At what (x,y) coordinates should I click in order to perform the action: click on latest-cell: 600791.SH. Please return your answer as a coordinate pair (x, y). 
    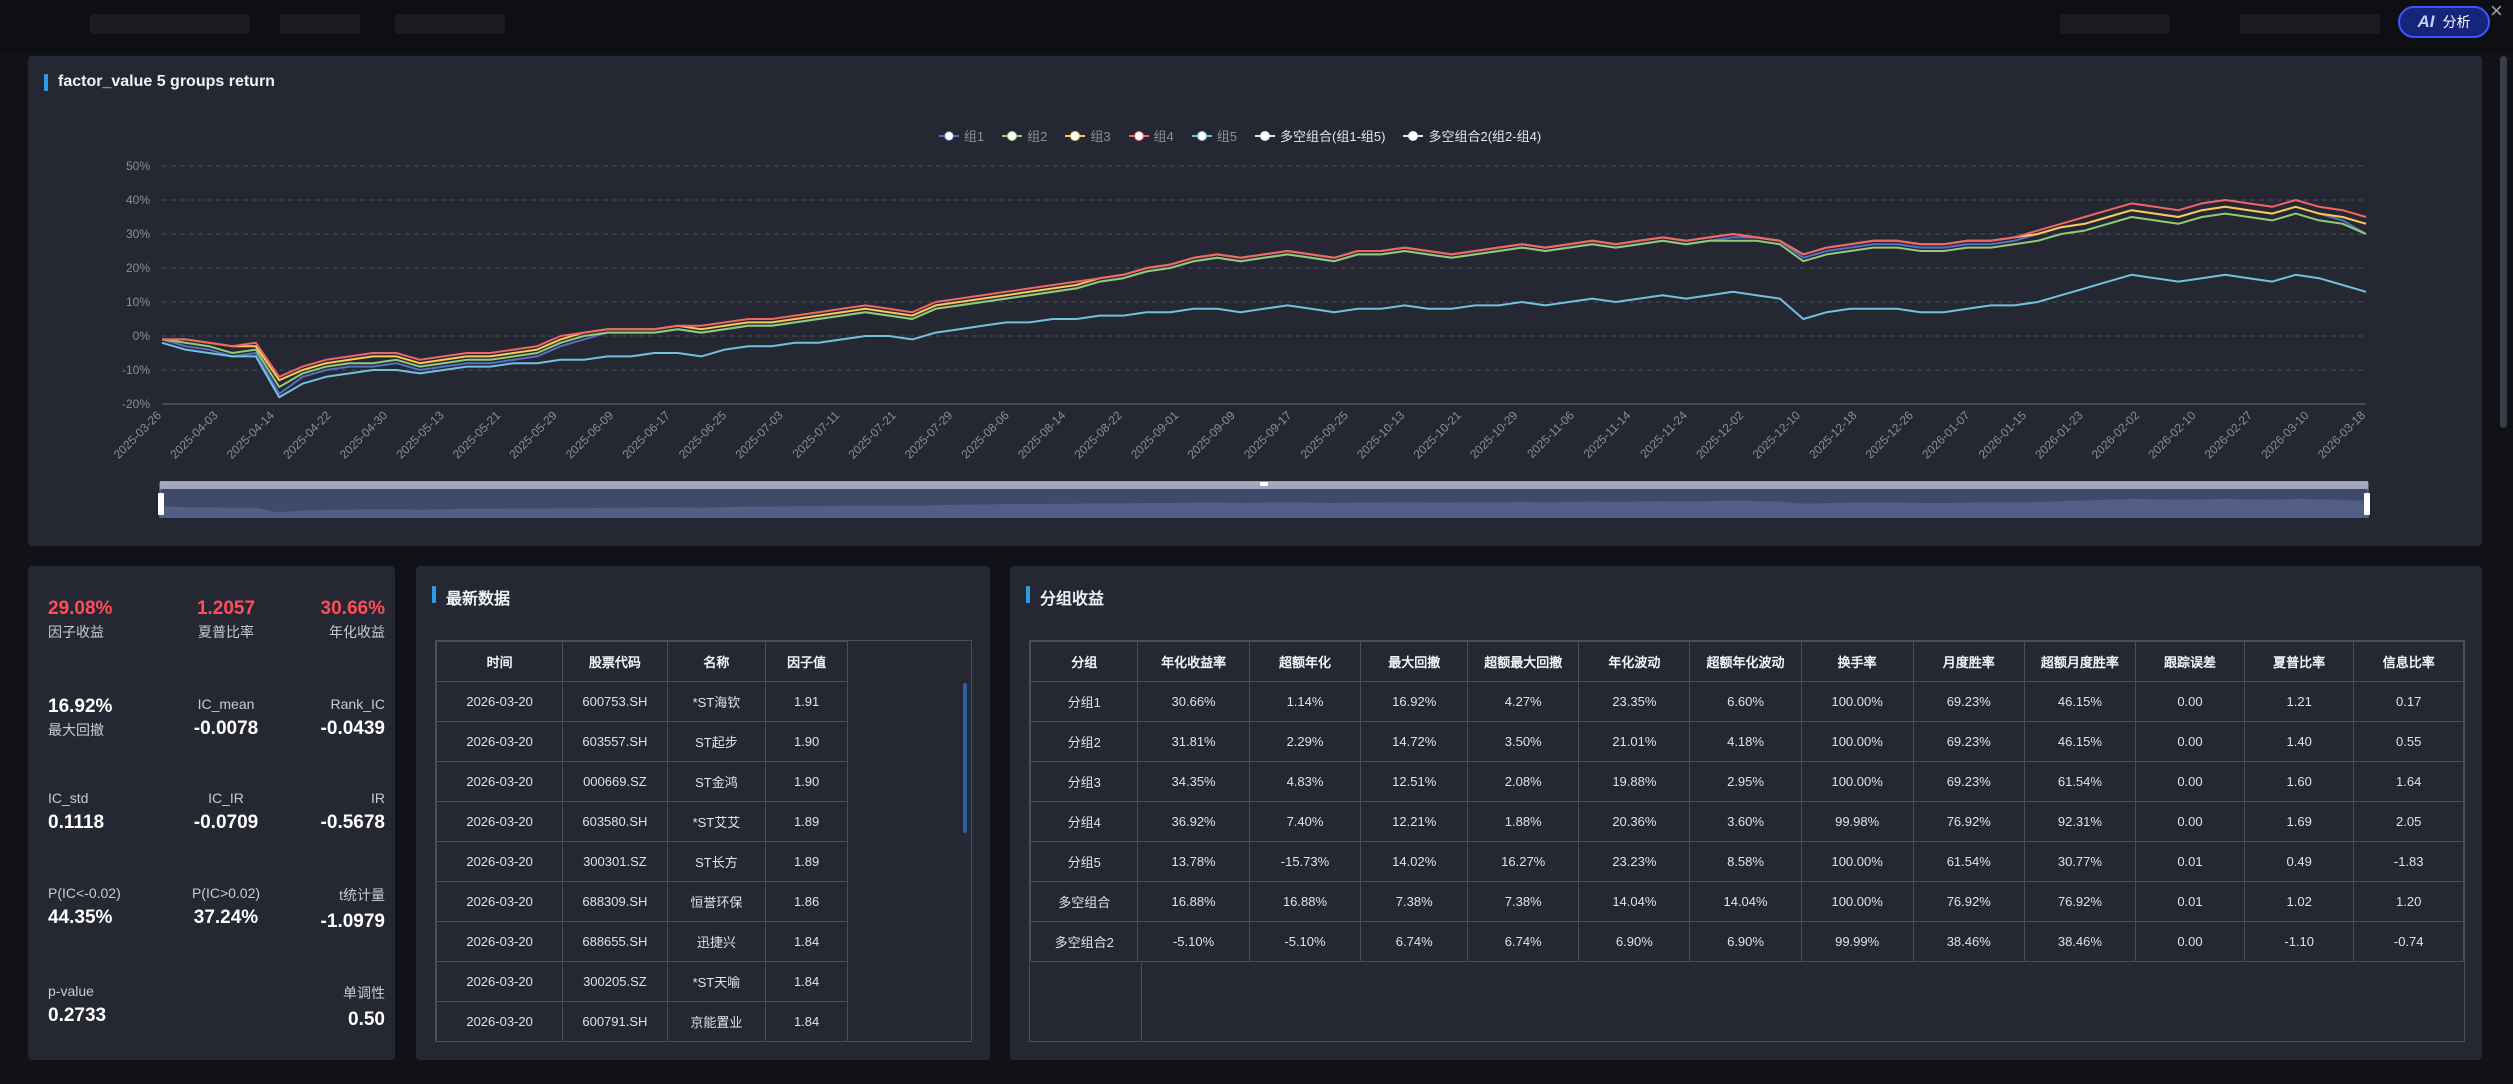
    Looking at the image, I should click on (615, 1021).